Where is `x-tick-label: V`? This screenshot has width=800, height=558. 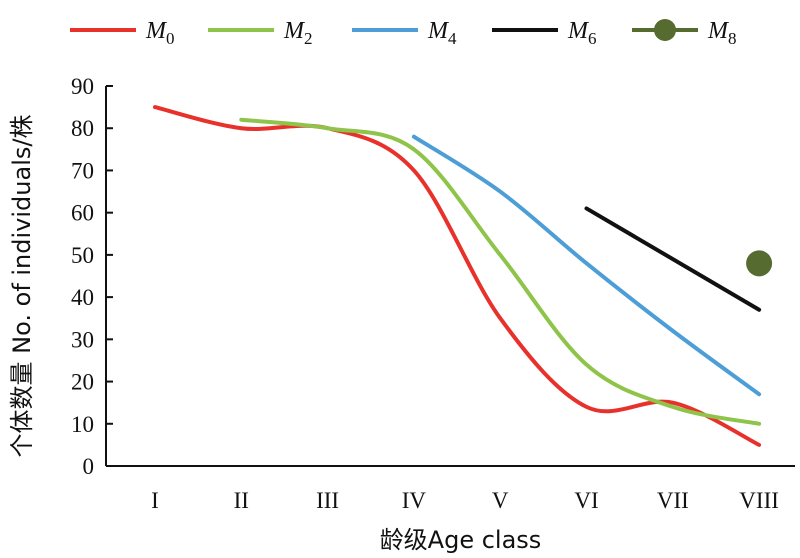 x-tick-label: V is located at coordinates (500, 500).